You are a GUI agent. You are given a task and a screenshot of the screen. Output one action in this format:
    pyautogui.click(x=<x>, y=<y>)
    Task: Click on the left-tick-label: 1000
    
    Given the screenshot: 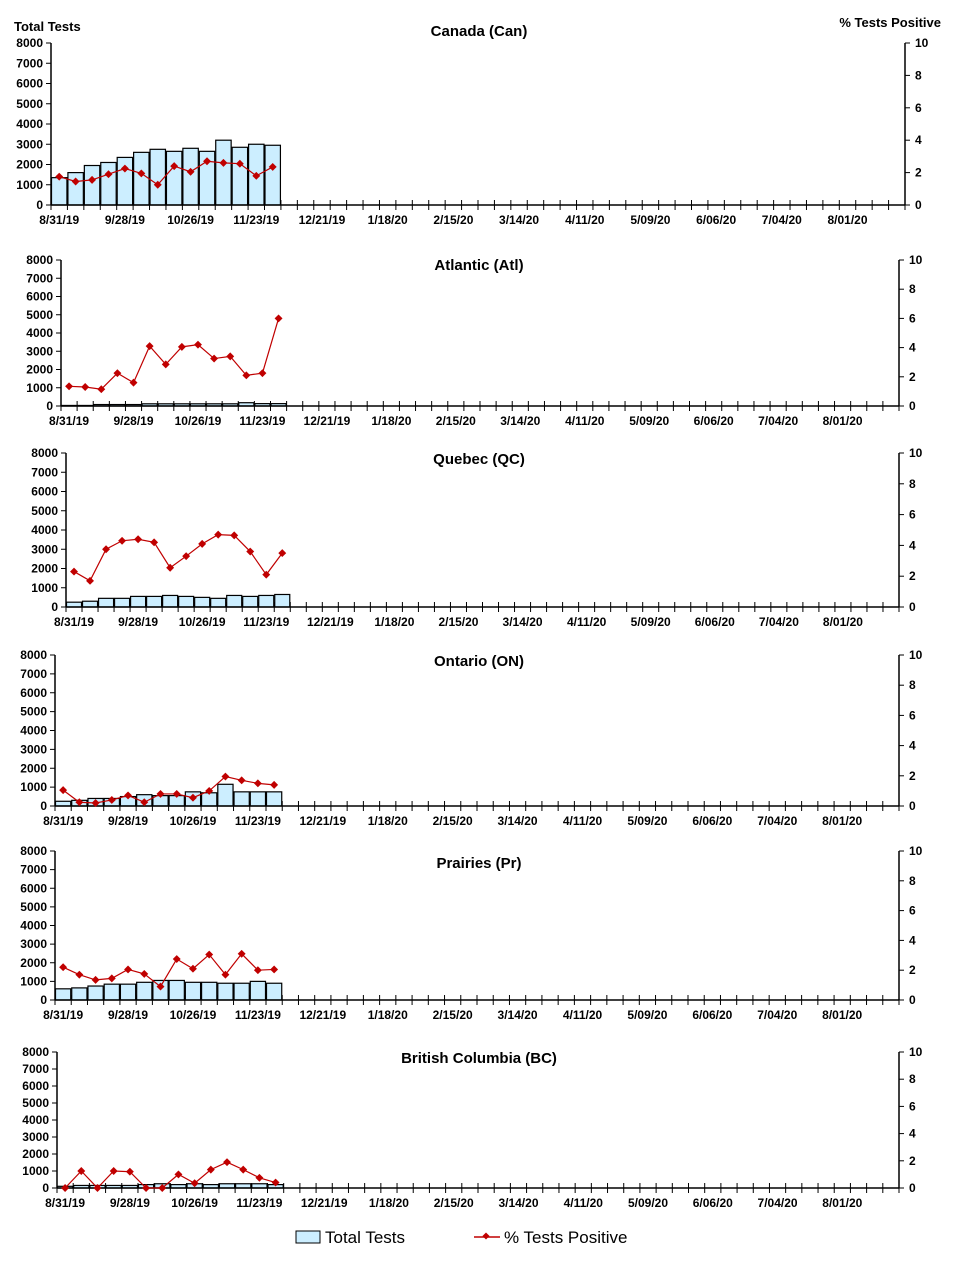 What is the action you would take?
    pyautogui.click(x=39, y=388)
    